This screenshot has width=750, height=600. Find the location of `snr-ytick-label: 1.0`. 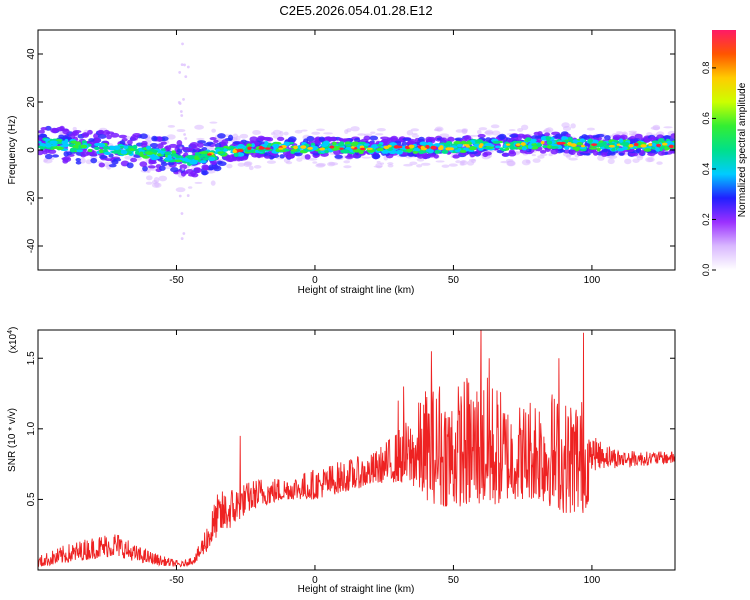

snr-ytick-label: 1.0 is located at coordinates (31, 428).